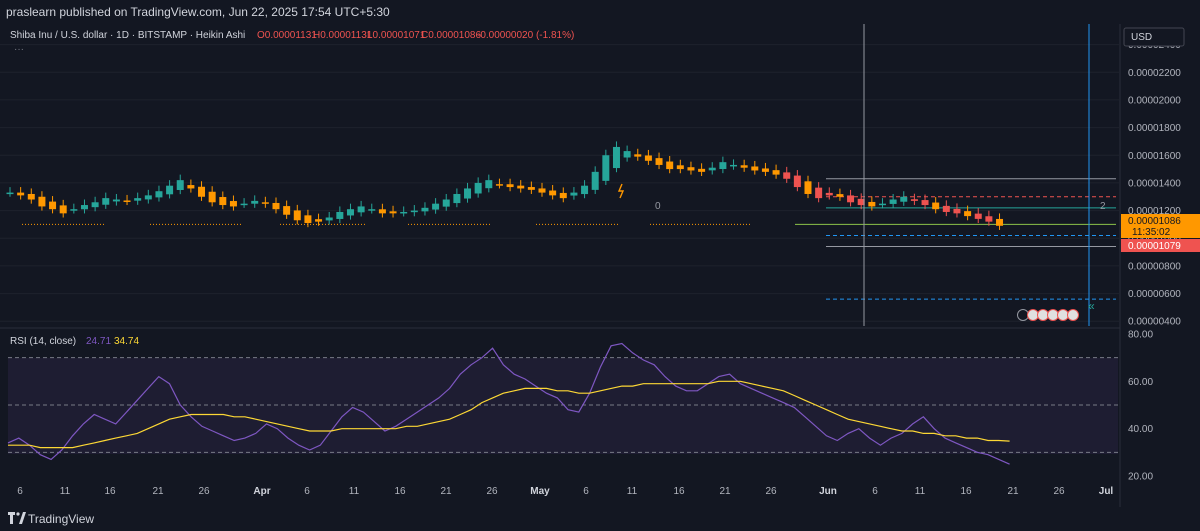 This screenshot has height=531, width=1200. What do you see at coordinates (1154, 221) in the screenshot?
I see `last-price-text: 0.00001086` at bounding box center [1154, 221].